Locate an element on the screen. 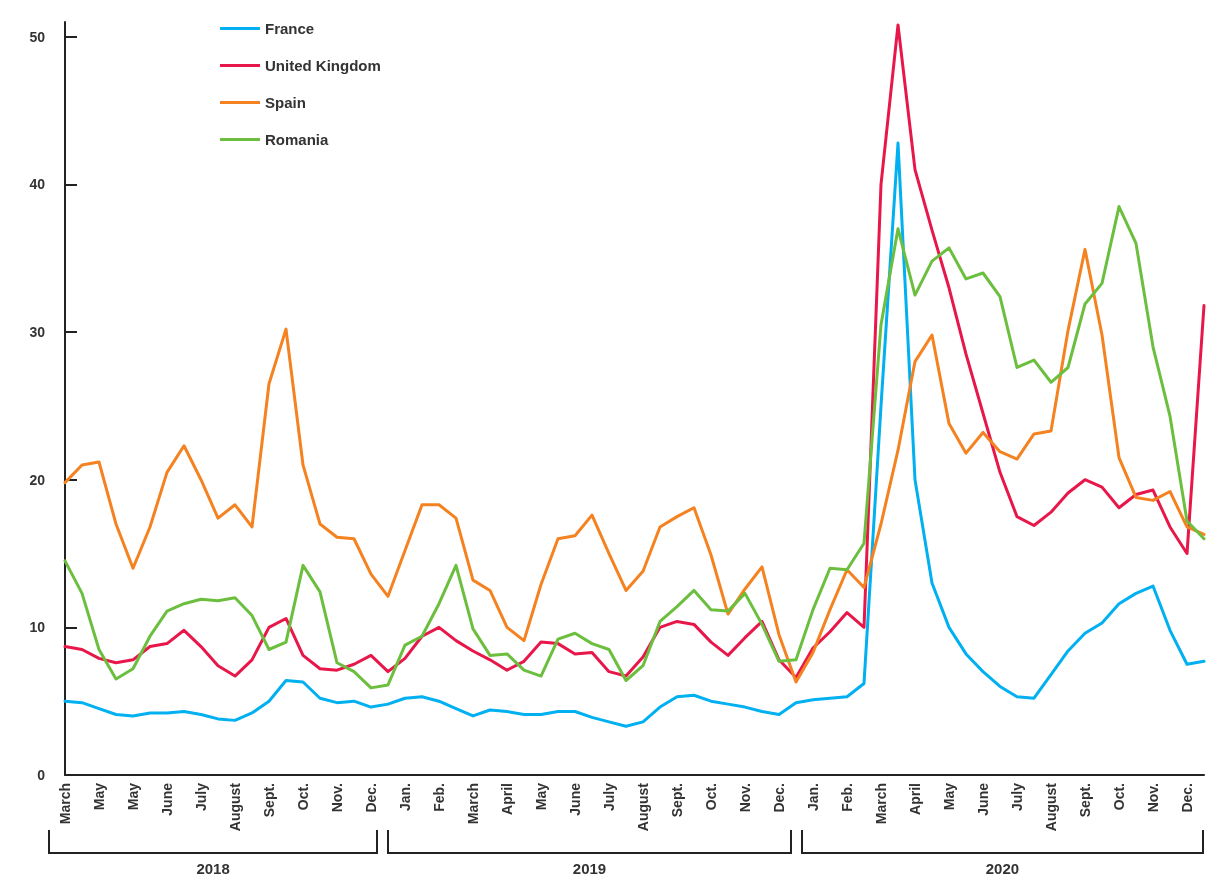 The height and width of the screenshot is (883, 1228). y-tick-label: 0 is located at coordinates (41, 775).